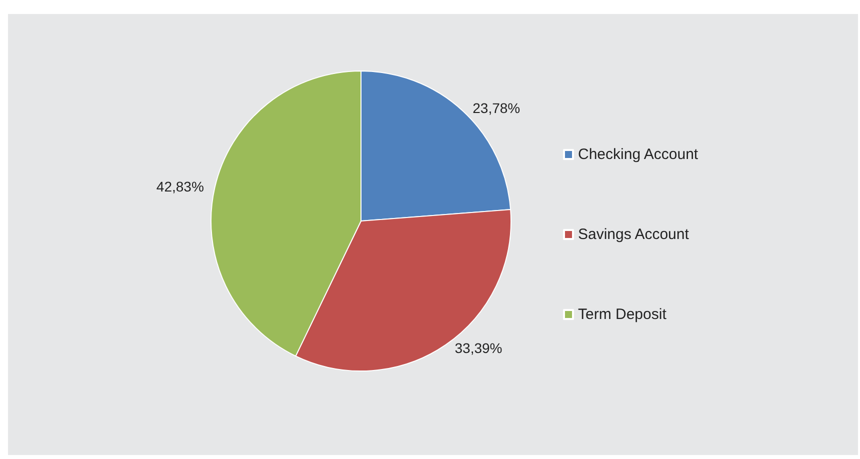 This screenshot has height=459, width=860. Describe the element at coordinates (638, 154) in the screenshot. I see `legend-label: Checking Account` at that location.